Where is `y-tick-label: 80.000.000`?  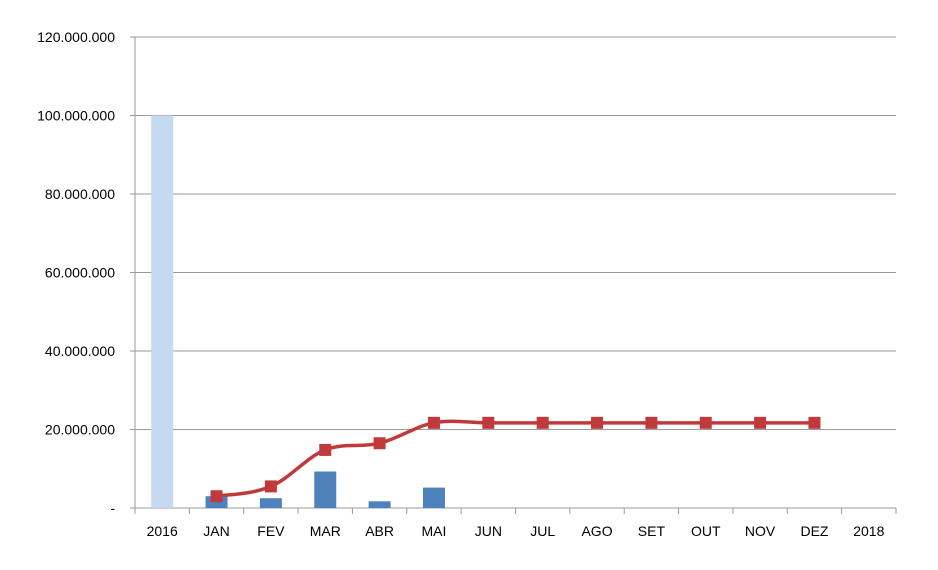
y-tick-label: 80.000.000 is located at coordinates (80, 194).